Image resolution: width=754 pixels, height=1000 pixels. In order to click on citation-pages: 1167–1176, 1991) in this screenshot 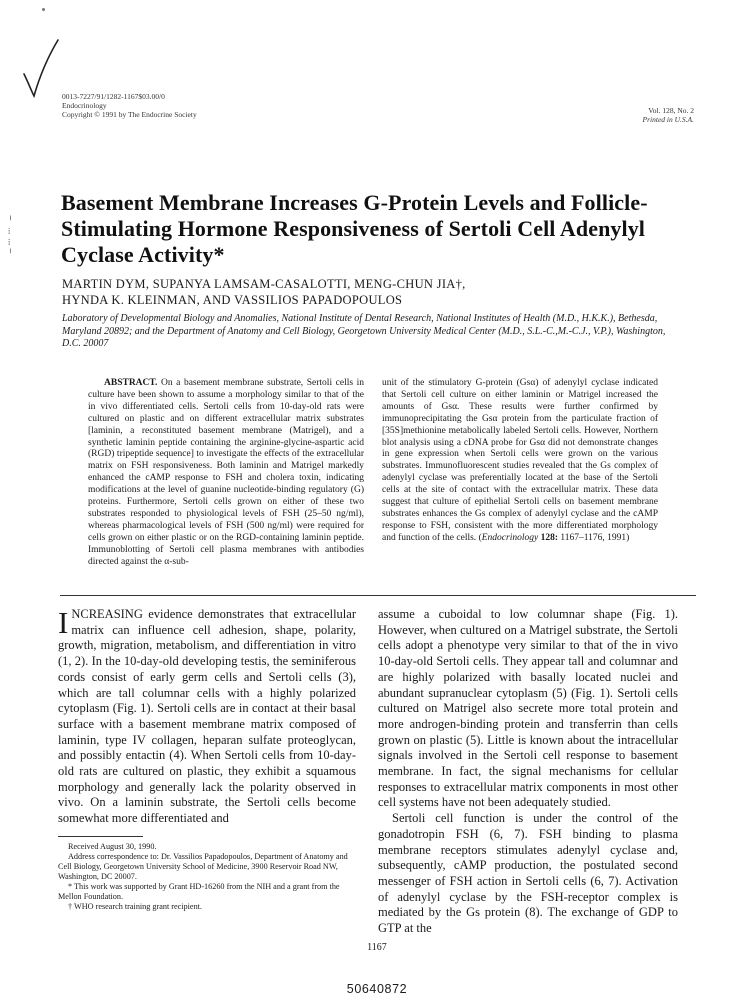, I will do `click(595, 537)`.